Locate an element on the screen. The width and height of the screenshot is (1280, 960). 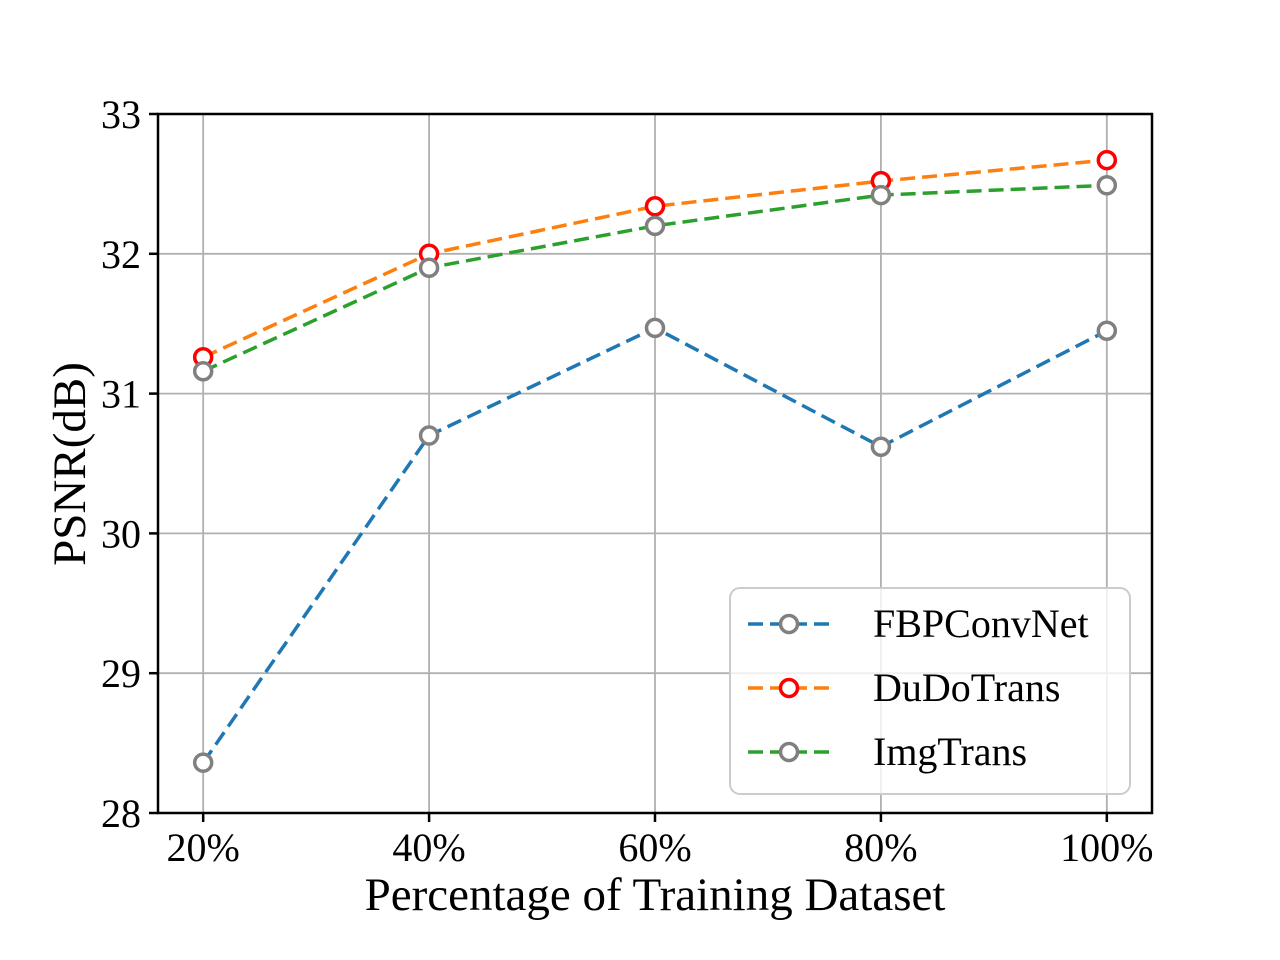
legend-marker-DuDoTrans is located at coordinates (789, 688).